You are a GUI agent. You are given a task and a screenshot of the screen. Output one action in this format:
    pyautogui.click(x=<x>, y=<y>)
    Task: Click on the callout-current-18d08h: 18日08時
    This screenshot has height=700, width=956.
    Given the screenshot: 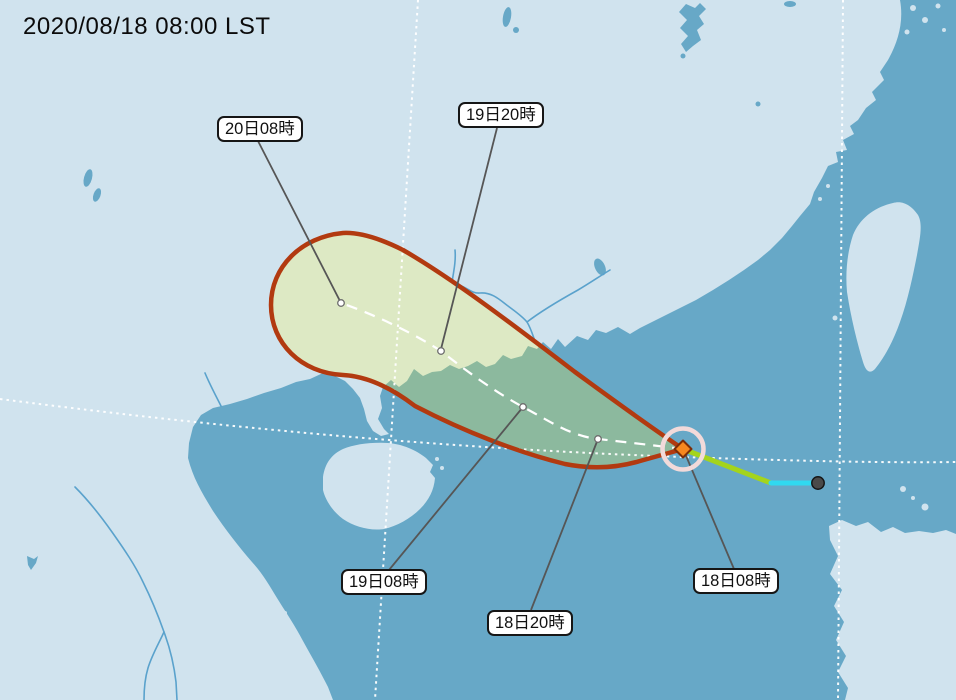 What is the action you would take?
    pyautogui.click(x=736, y=581)
    